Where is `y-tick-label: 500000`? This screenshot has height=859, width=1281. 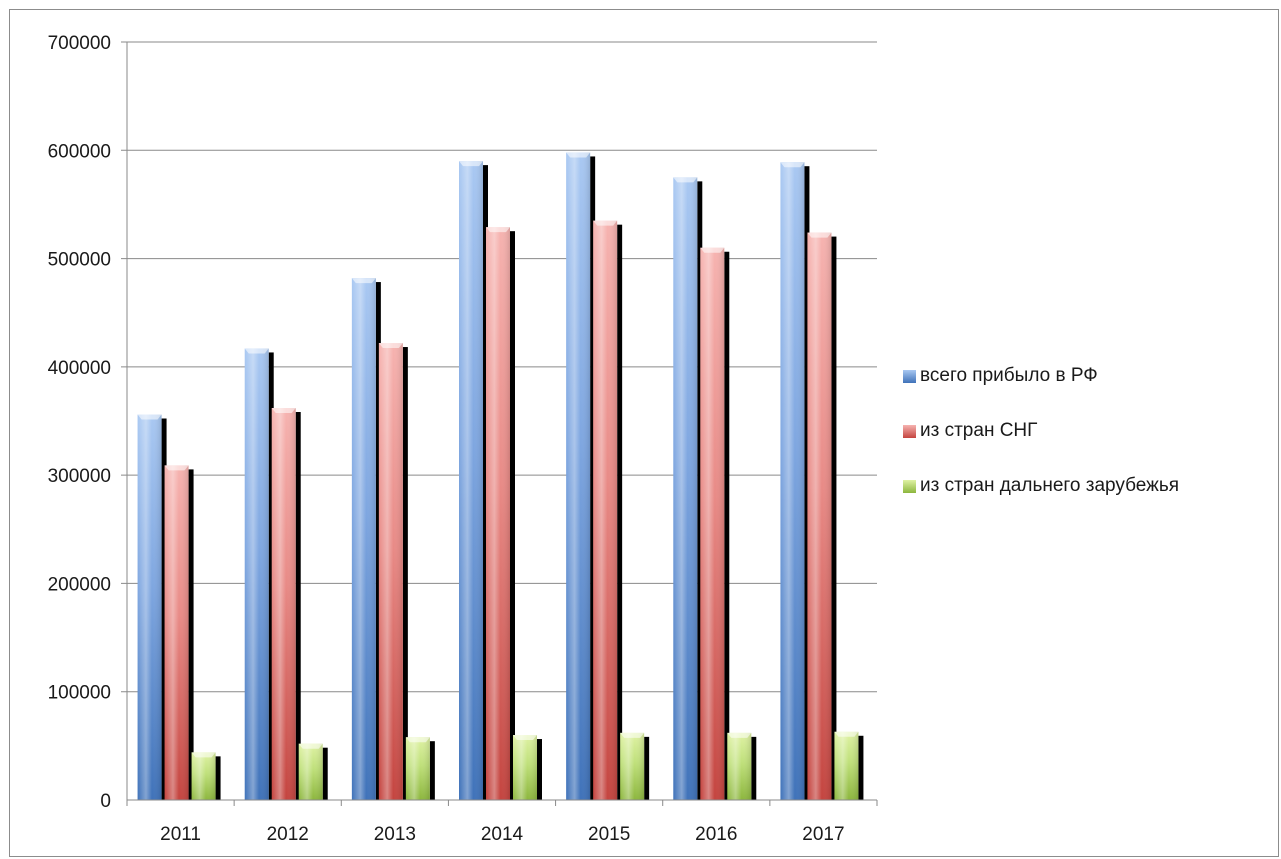
y-tick-label: 500000 is located at coordinates (79, 260).